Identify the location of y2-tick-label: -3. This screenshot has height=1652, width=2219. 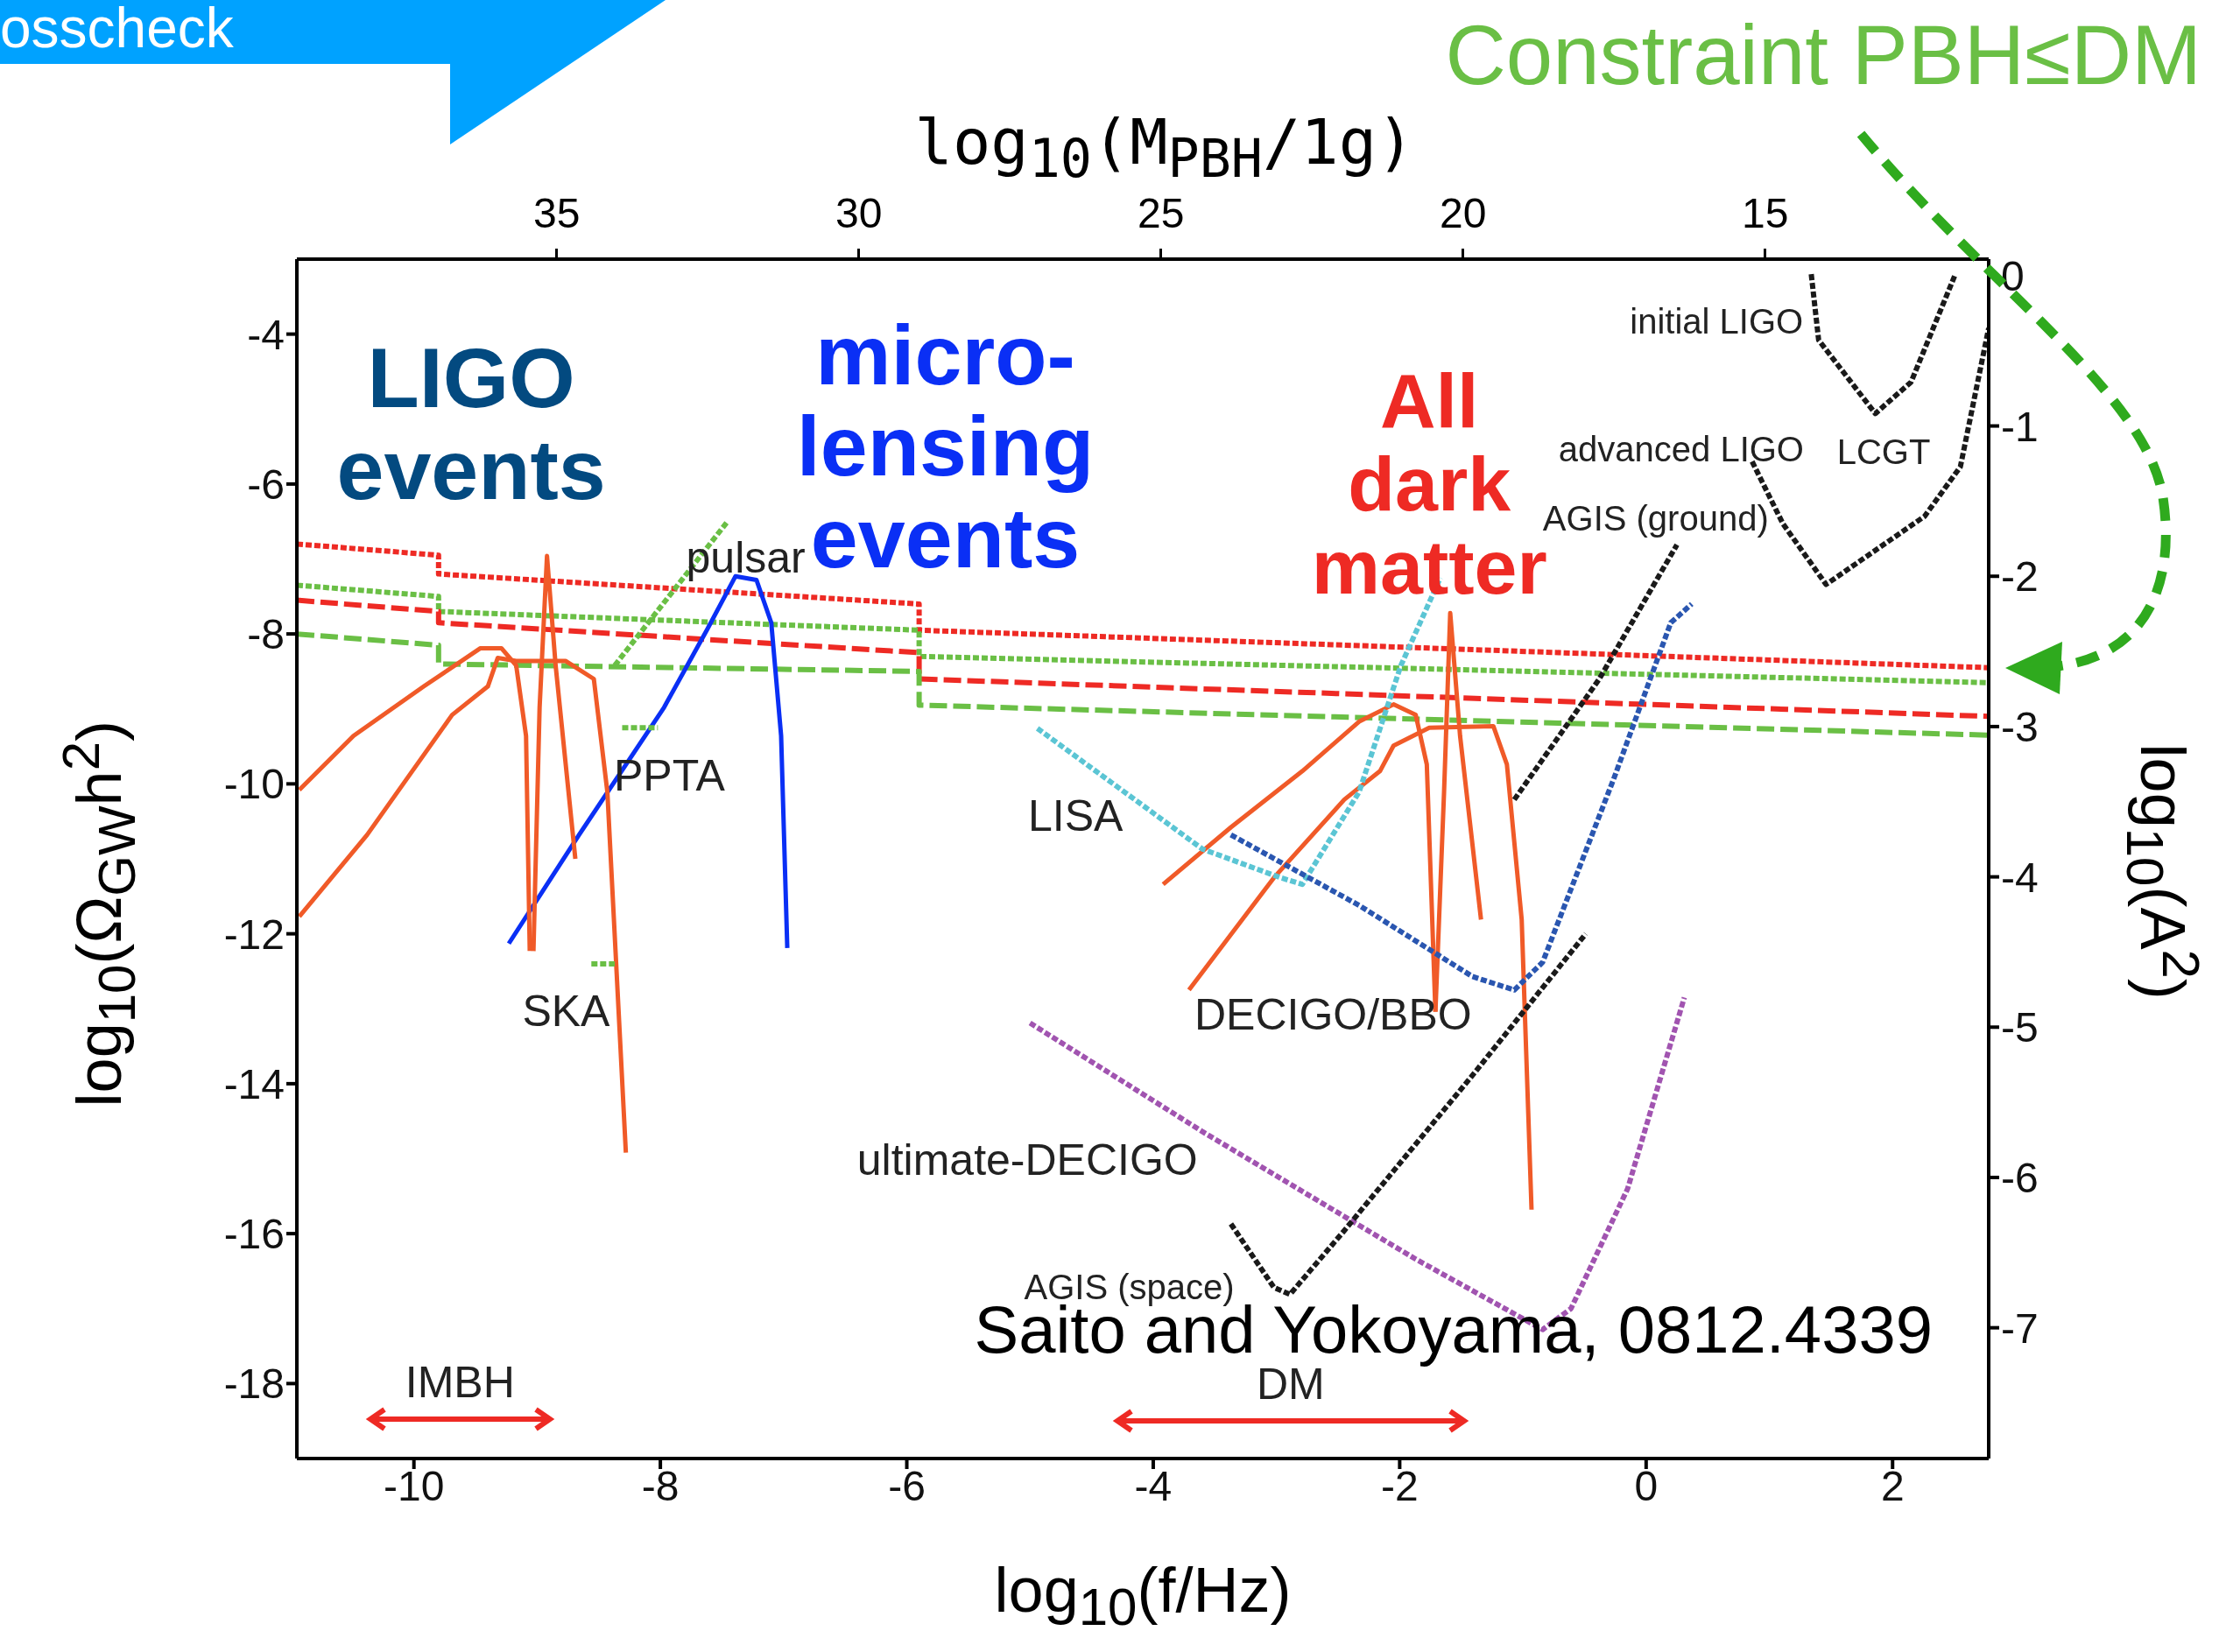
(2020, 726).